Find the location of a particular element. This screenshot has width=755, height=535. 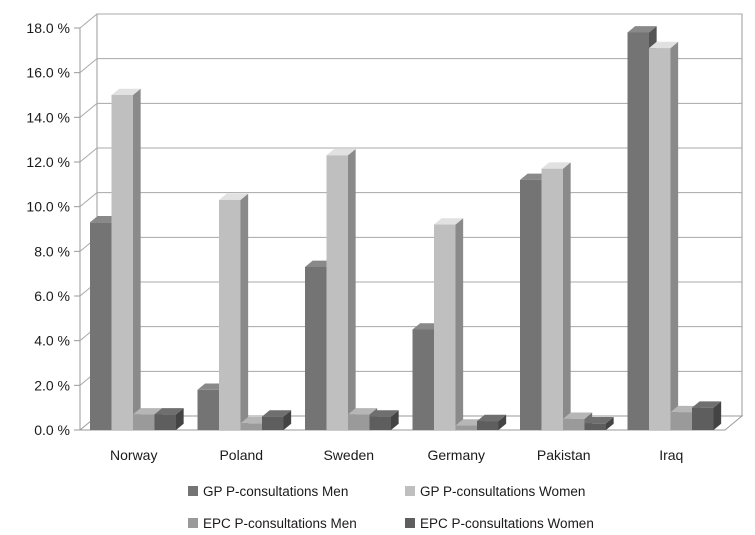

y-tick-label: 2.0 % is located at coordinates (52, 385).